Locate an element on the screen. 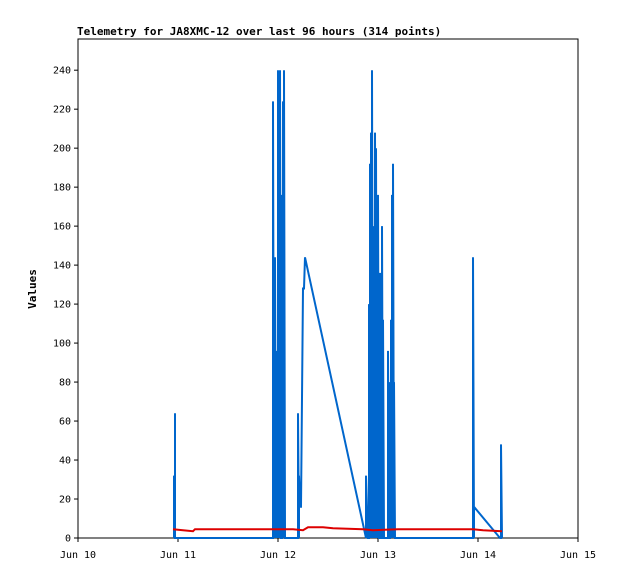  x-tick-label: Jun 11 is located at coordinates (178, 555).